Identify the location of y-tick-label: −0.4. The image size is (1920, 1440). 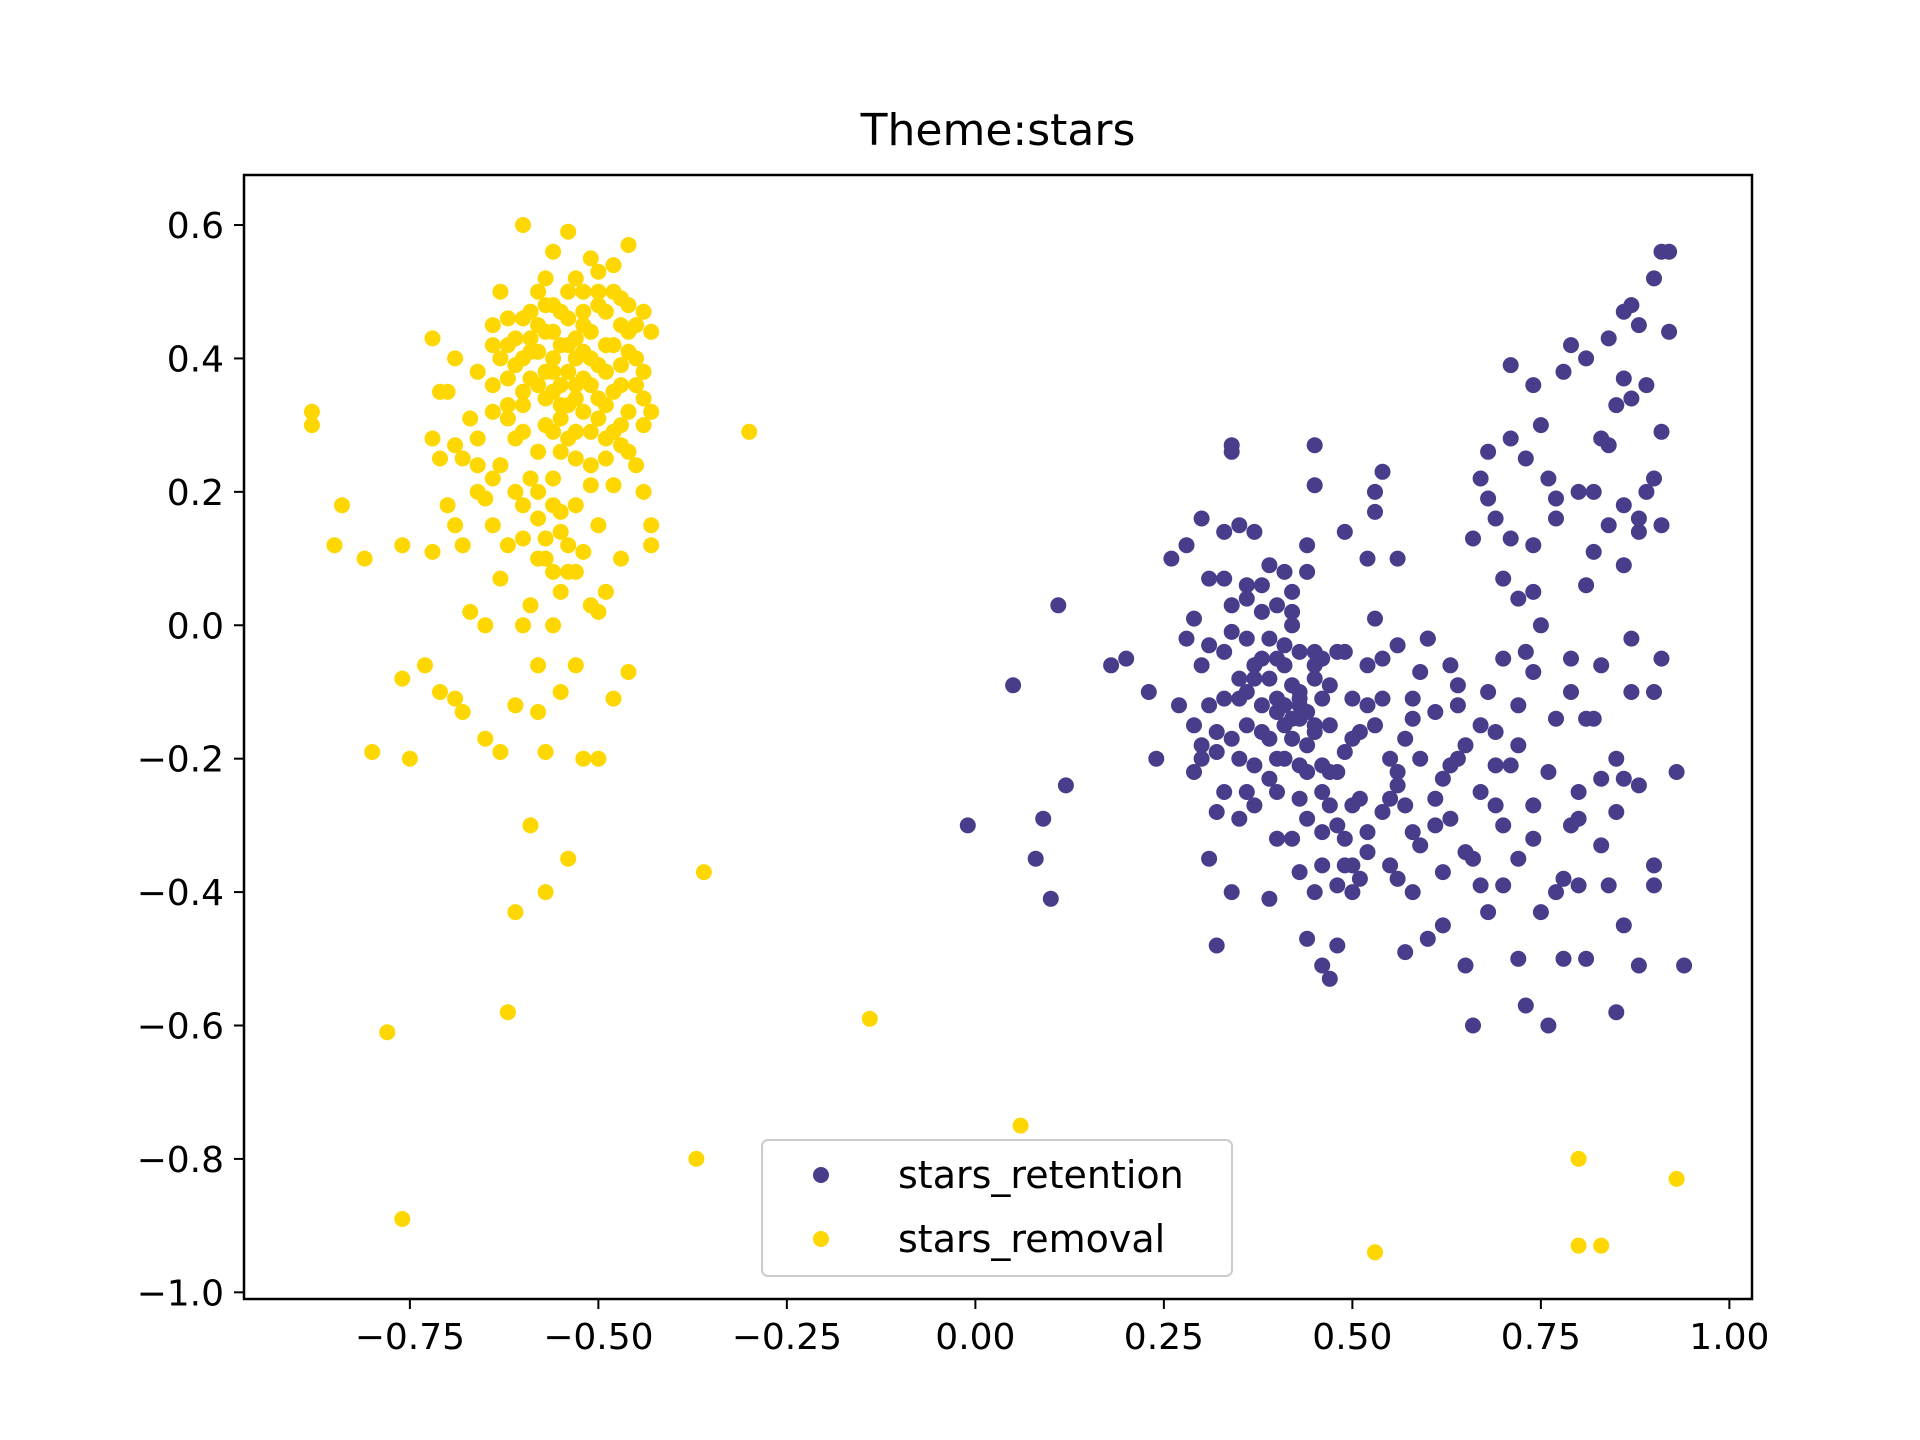
(180, 893).